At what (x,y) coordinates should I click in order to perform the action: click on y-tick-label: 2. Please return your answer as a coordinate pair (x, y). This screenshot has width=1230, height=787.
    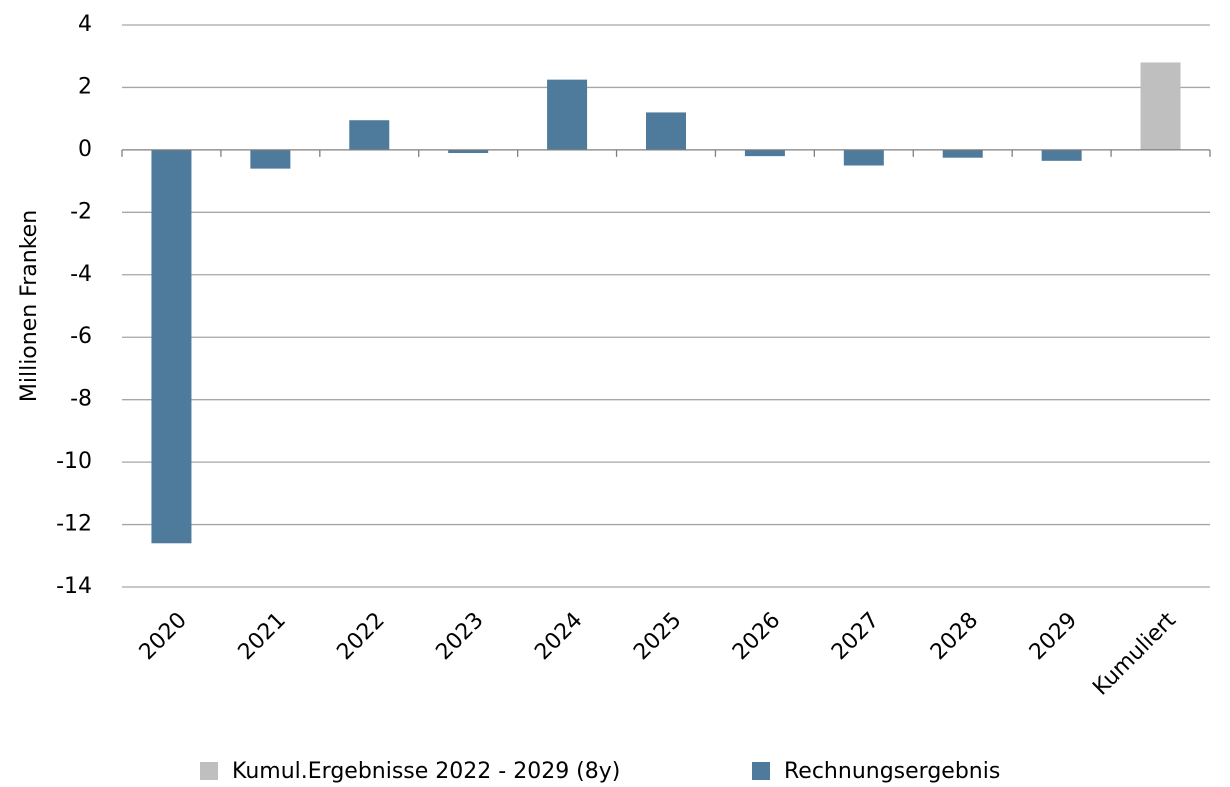
    Looking at the image, I should click on (85, 86).